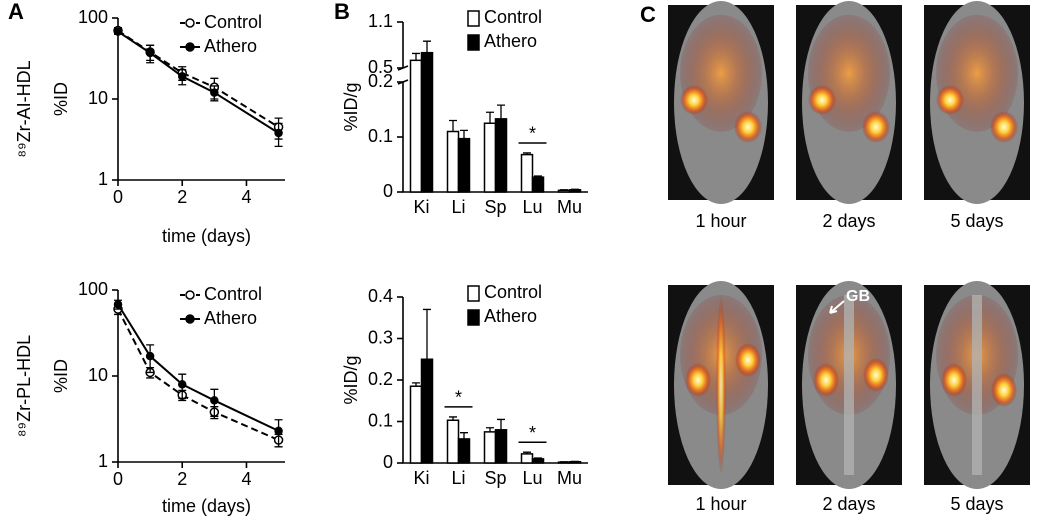 The image size is (1050, 523). What do you see at coordinates (103, 461) in the screenshot?
I see `y-tick-label: 1` at bounding box center [103, 461].